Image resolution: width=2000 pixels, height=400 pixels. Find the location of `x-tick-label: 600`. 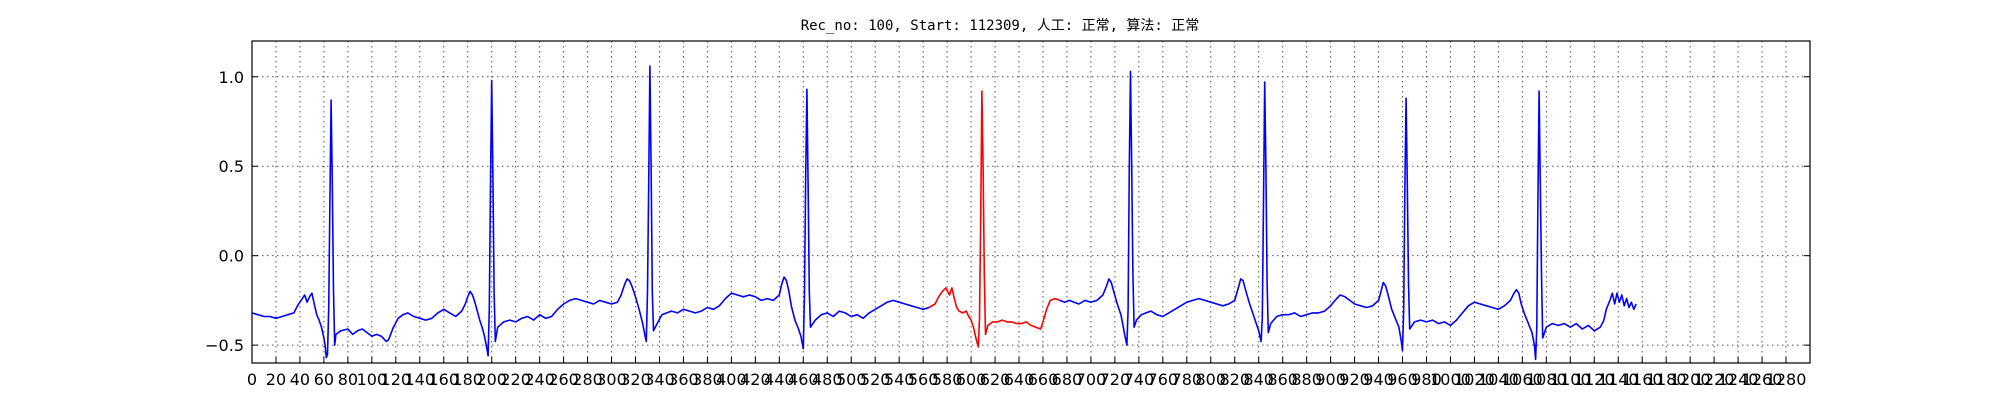

x-tick-label: 600 is located at coordinates (971, 379).